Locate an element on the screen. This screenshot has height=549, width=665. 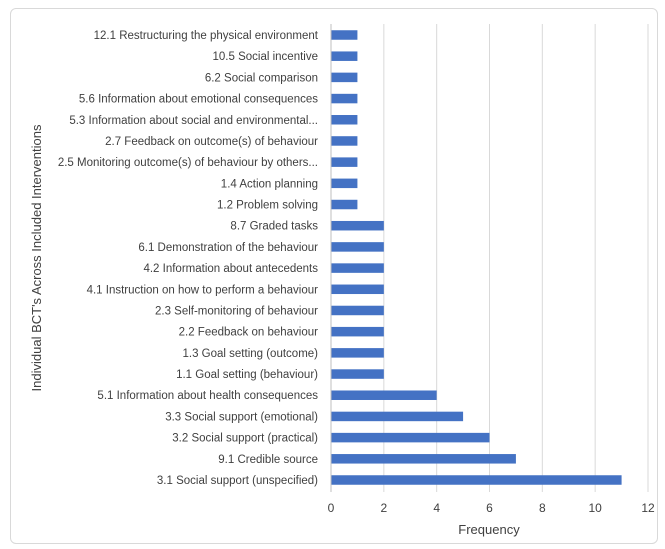
category-label: 1.4 Action planning is located at coordinates (269, 184).